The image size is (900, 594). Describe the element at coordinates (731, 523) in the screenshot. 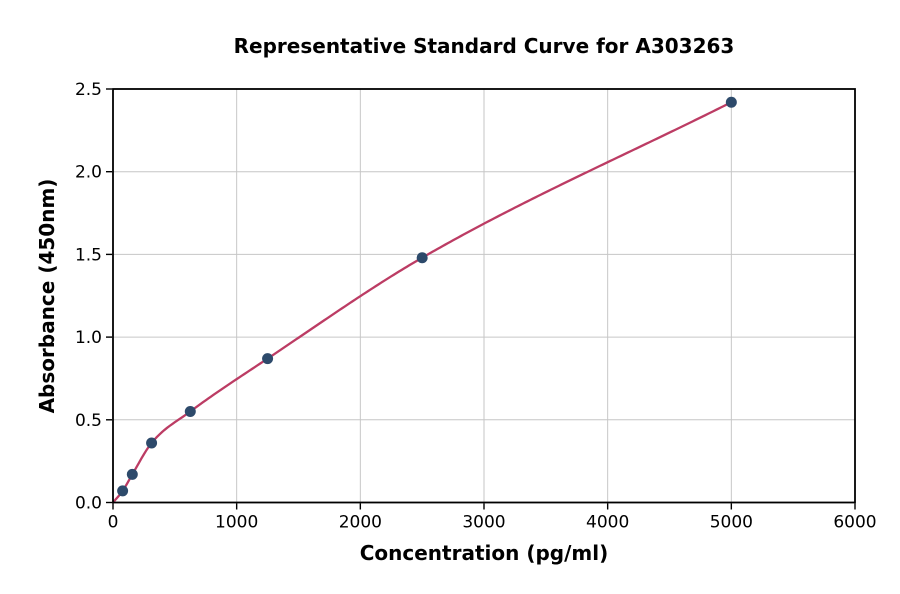

I see `tick-label-x: 5000` at that location.